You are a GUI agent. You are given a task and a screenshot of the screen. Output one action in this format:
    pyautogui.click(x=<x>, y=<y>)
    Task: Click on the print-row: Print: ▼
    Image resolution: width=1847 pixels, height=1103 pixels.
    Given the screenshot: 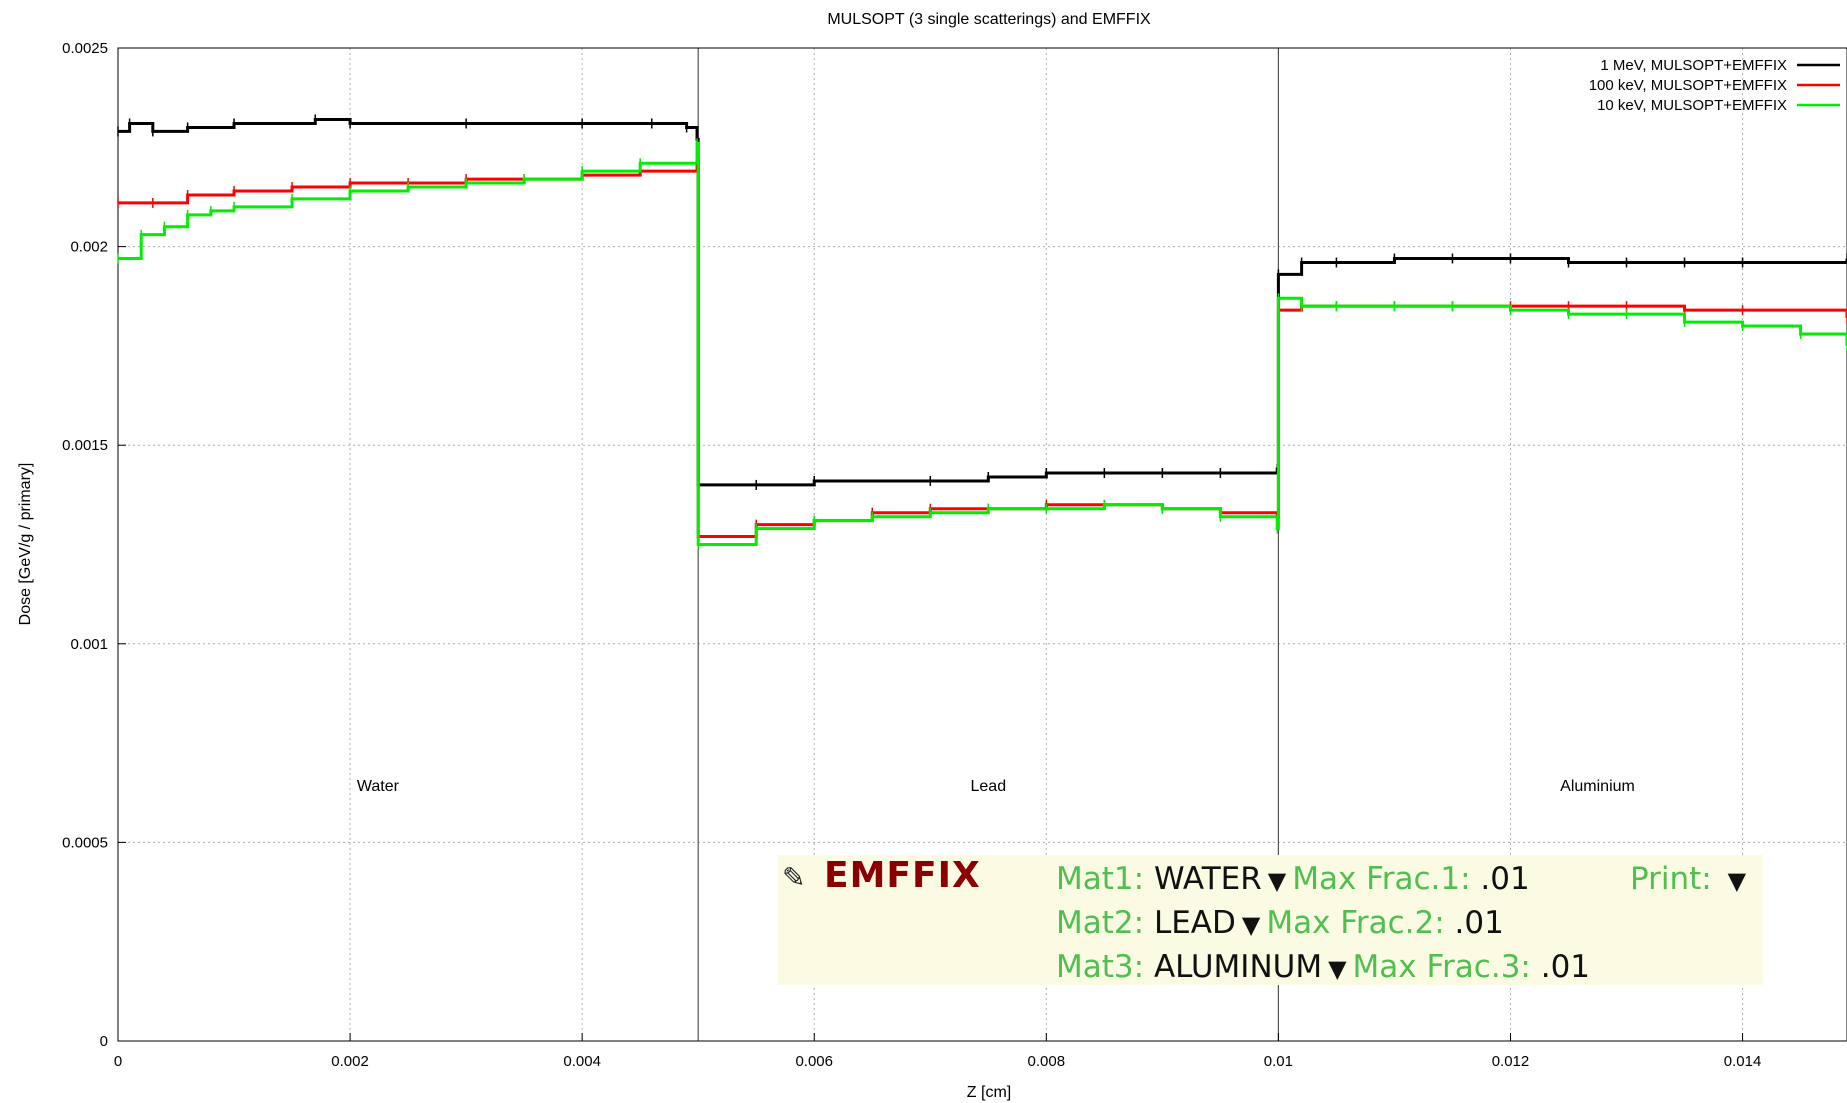 What is the action you would take?
    pyautogui.click(x=1691, y=879)
    